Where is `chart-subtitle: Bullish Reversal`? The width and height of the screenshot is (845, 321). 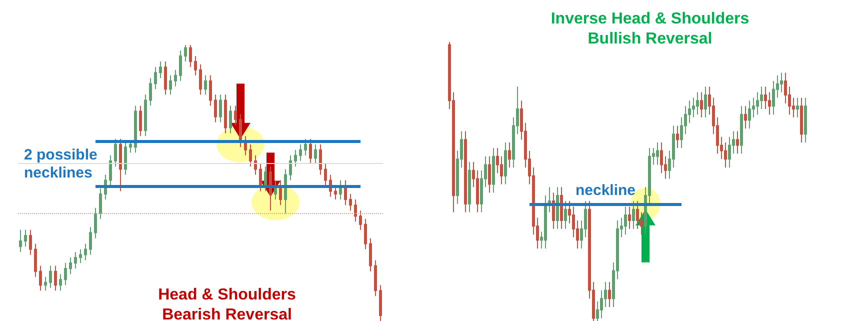
chart-subtitle: Bullish Reversal is located at coordinates (650, 39).